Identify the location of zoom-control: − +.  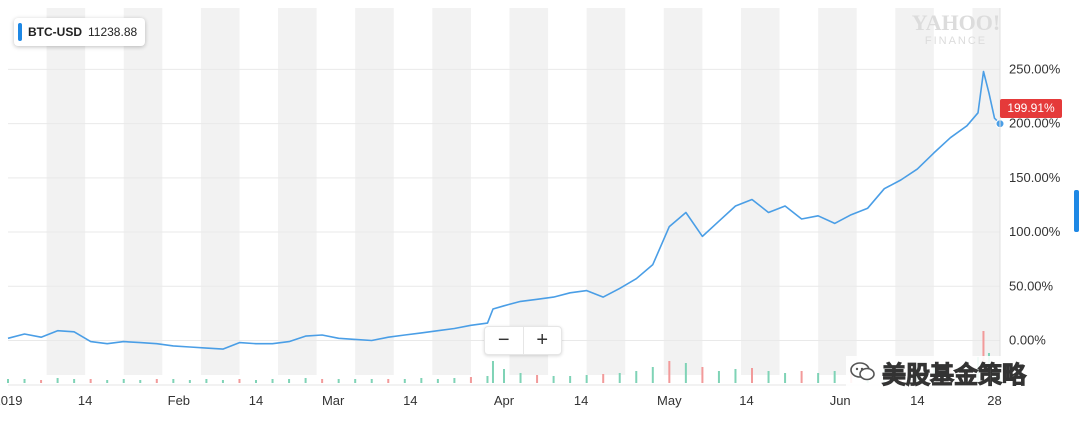
(523, 340).